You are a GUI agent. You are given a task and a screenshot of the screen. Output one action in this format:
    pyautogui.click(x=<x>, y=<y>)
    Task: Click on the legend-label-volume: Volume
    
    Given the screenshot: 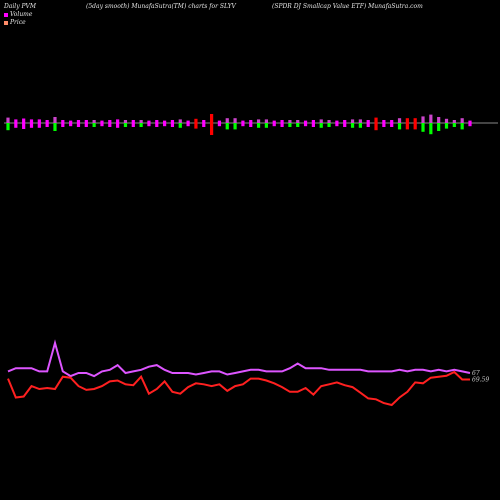 What is the action you would take?
    pyautogui.click(x=21, y=14)
    